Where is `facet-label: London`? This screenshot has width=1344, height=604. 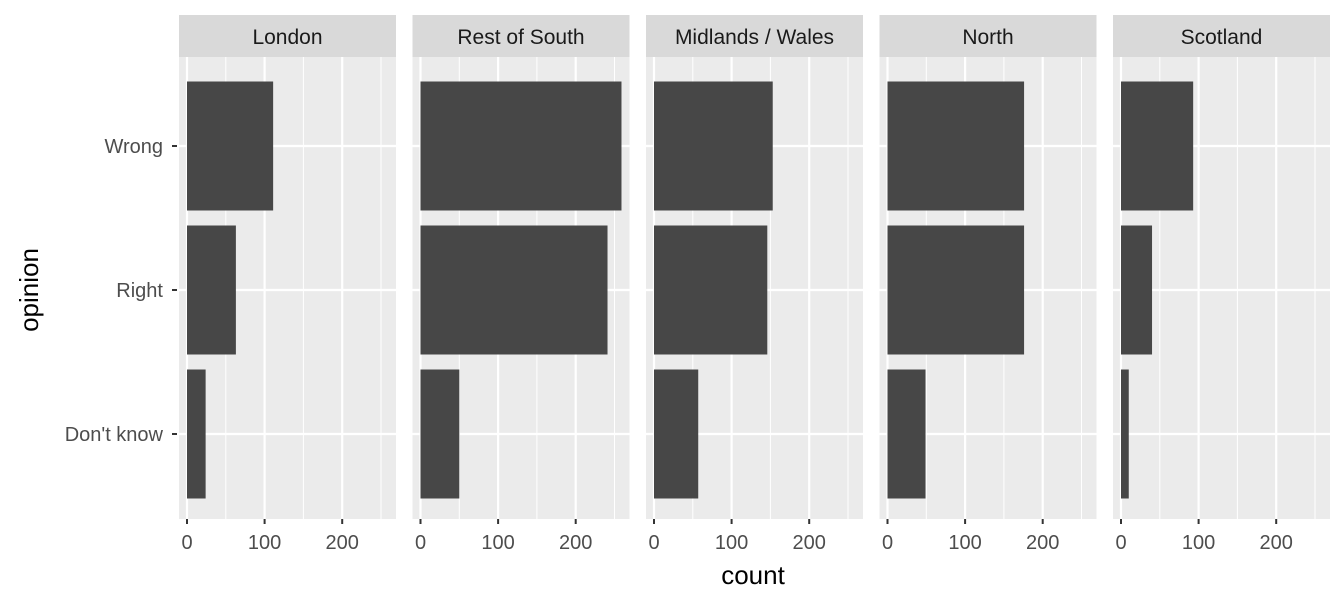
facet-label: London is located at coordinates (287, 37).